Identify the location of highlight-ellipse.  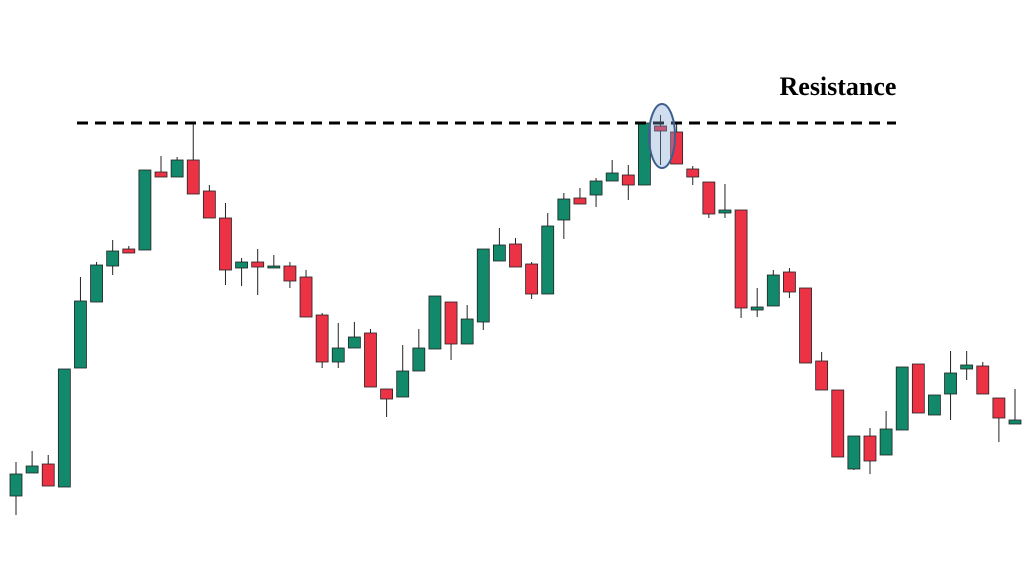
(662, 136).